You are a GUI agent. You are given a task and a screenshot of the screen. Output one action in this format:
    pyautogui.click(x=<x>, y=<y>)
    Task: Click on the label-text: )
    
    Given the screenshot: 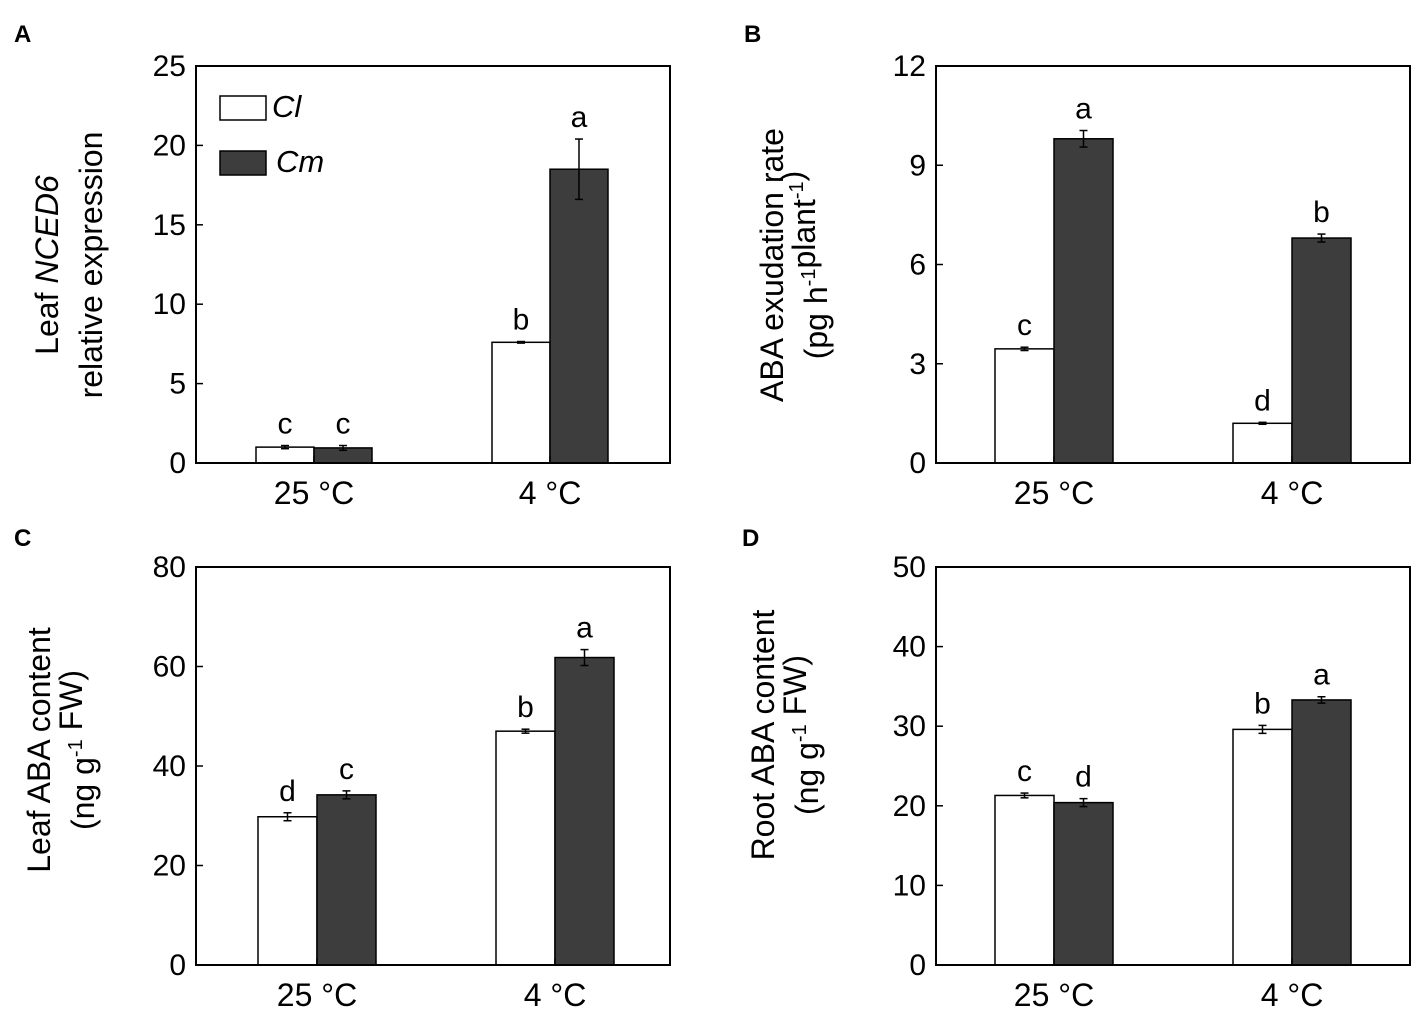 What is the action you would take?
    pyautogui.click(x=792, y=176)
    